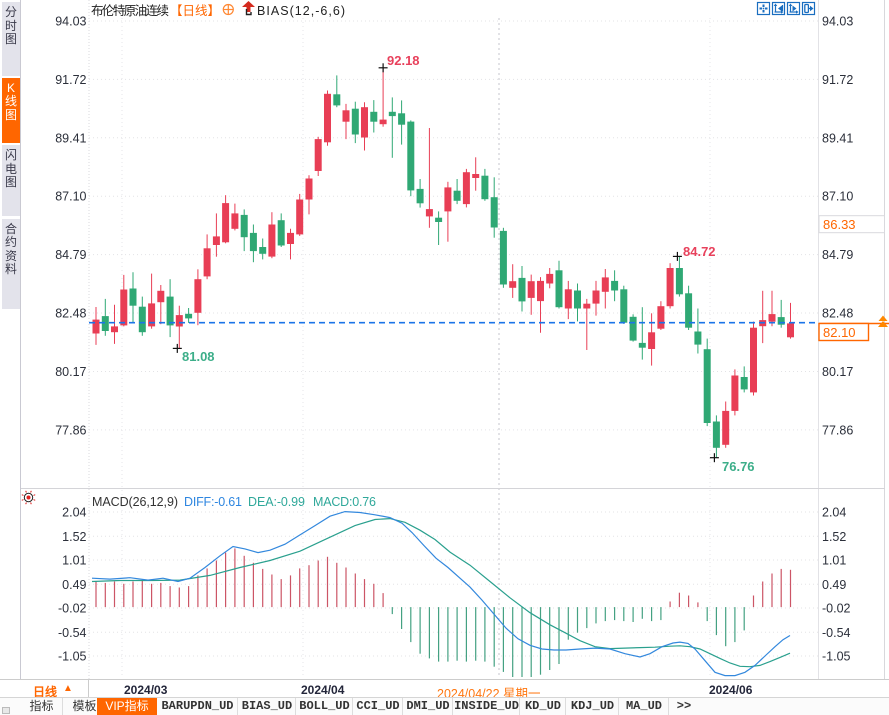  Describe the element at coordinates (403, 60) in the screenshot. I see `svg-text: 92.18` at that location.